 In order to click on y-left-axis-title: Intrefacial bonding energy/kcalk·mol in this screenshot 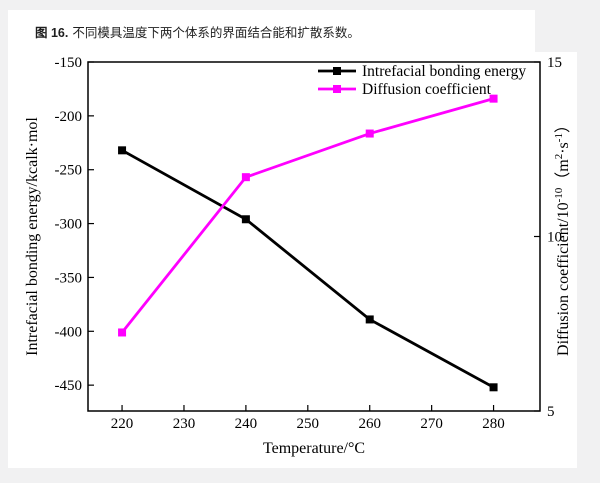, I will do `click(33, 236)`.